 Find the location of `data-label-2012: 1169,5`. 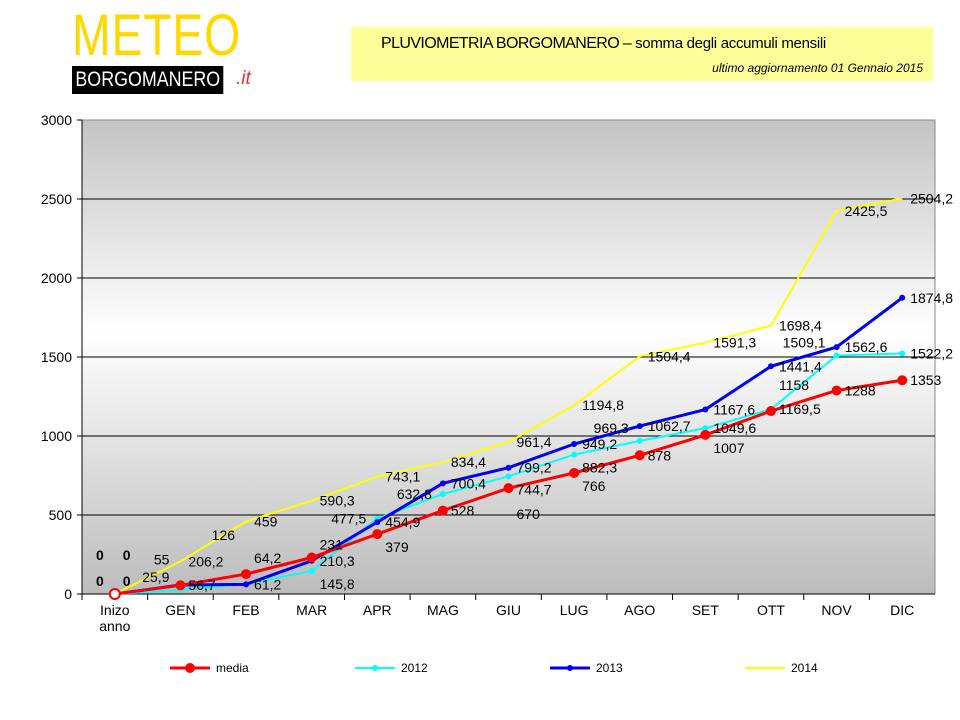

data-label-2012: 1169,5 is located at coordinates (800, 409).